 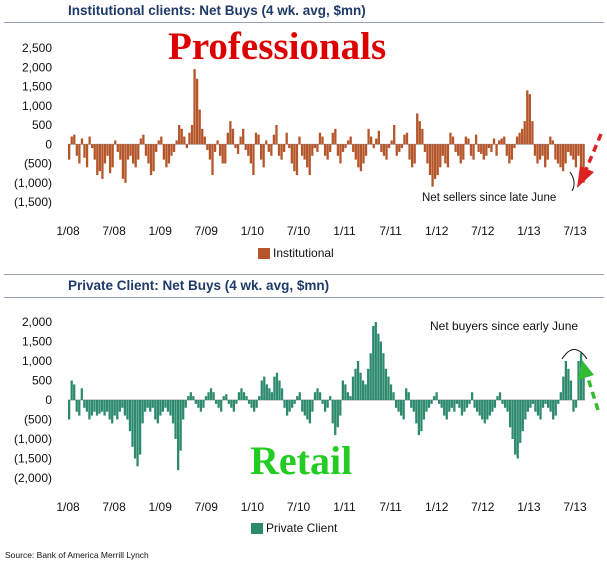 I want to click on institutional-y-tick-label: 500, so click(x=42, y=125).